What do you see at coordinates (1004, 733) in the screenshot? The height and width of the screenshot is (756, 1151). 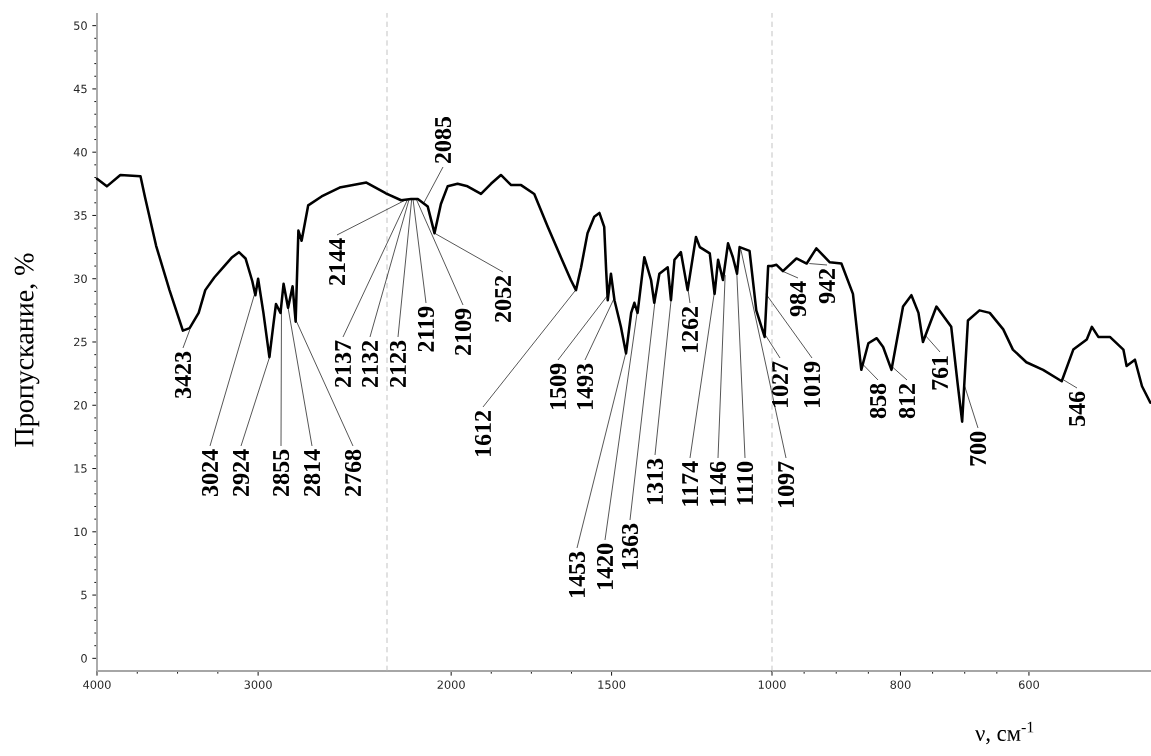 I see `x-axis-title: ν, см$^{-1}$` at bounding box center [1004, 733].